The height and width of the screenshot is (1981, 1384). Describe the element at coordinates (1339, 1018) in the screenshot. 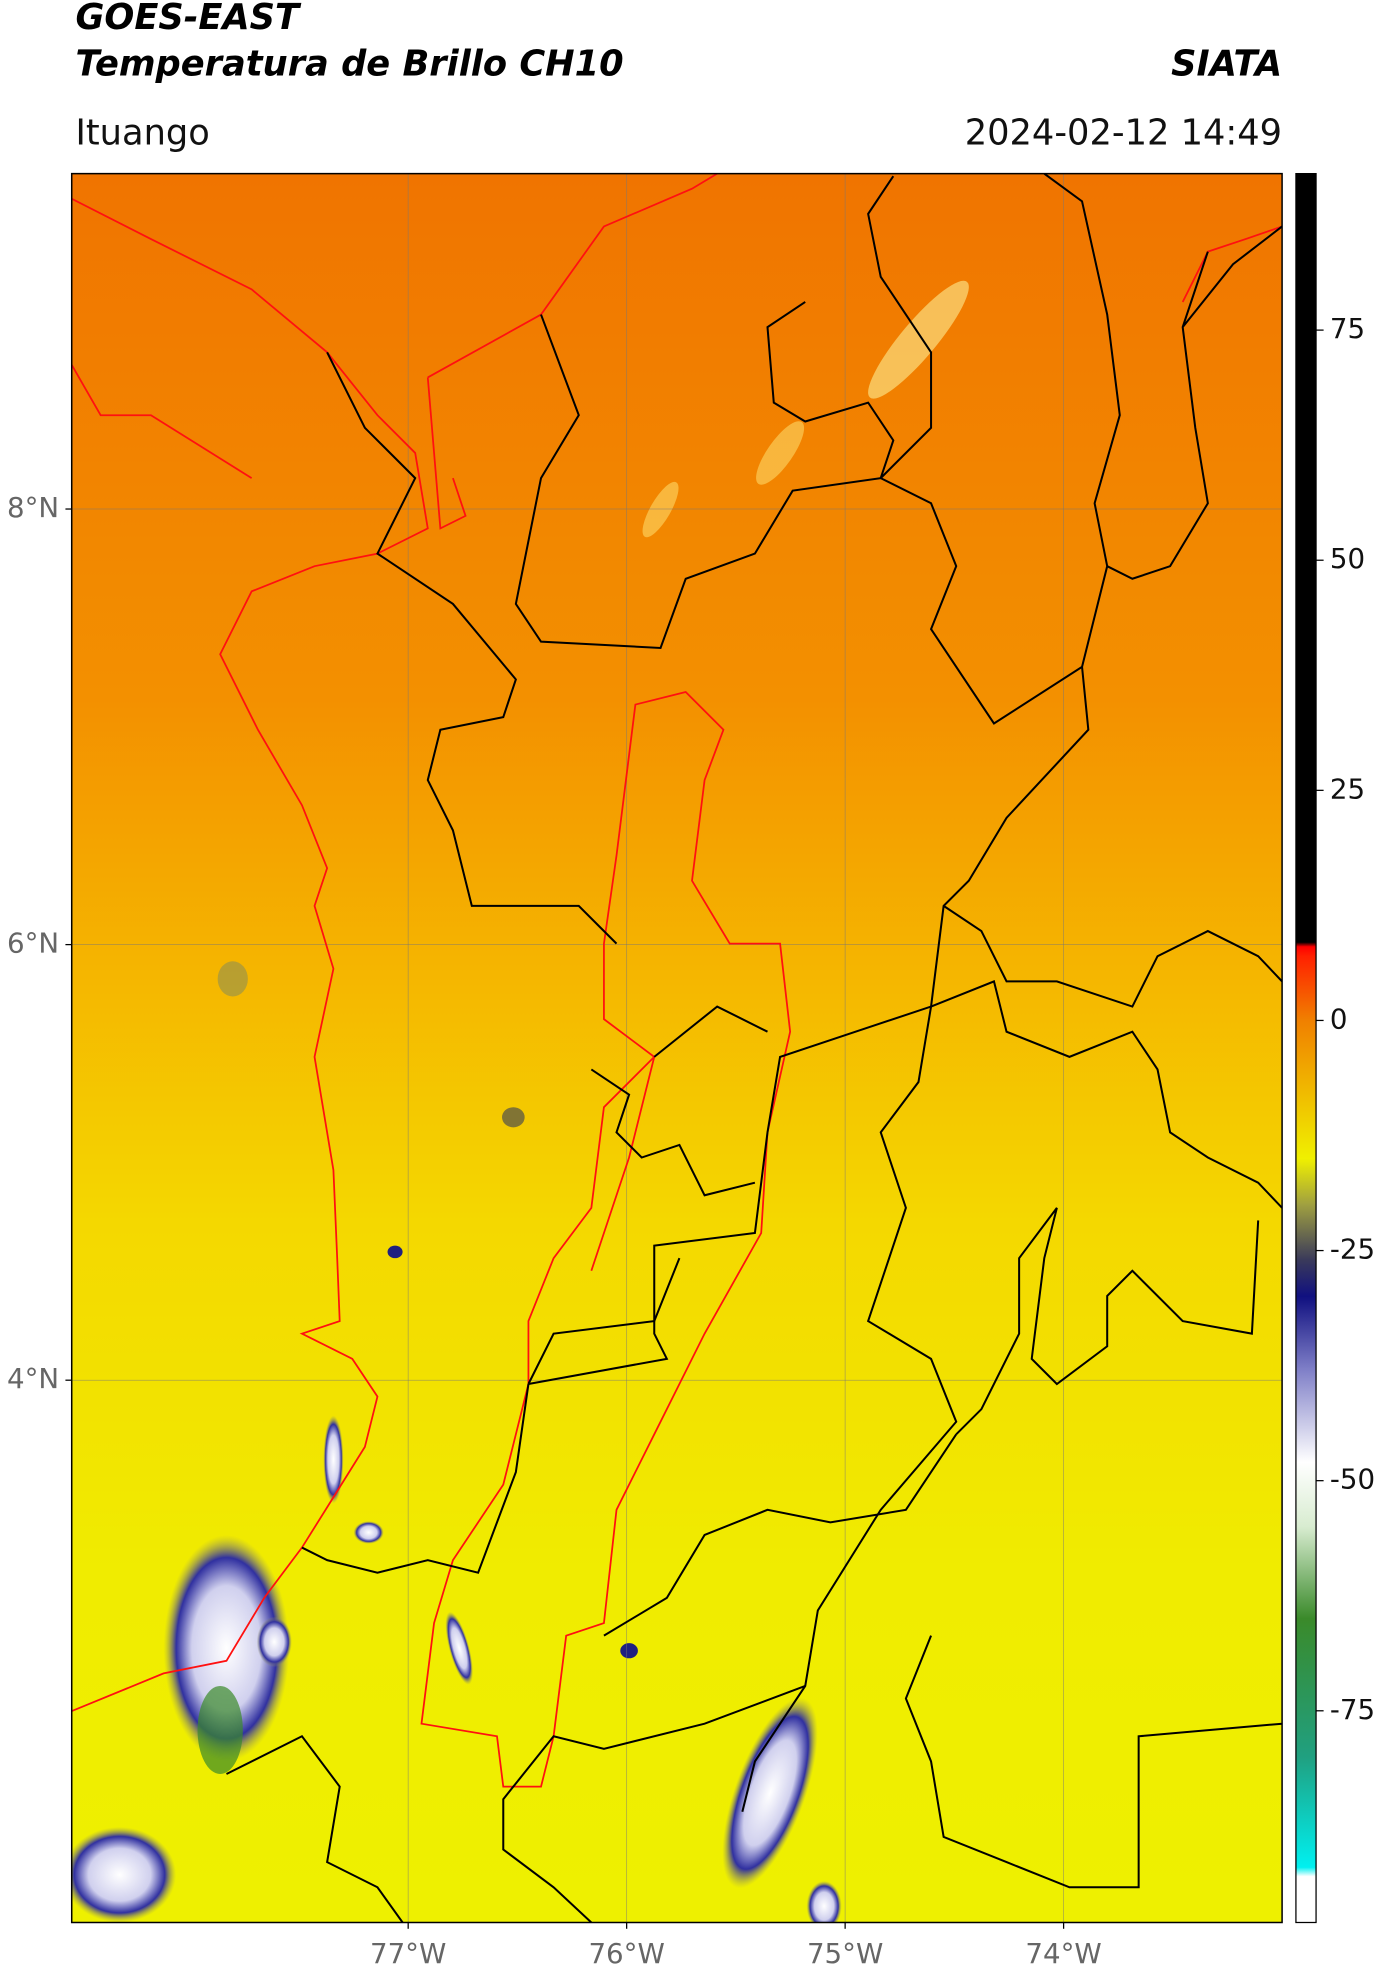

I see `colorbar-tick-label: 0` at that location.